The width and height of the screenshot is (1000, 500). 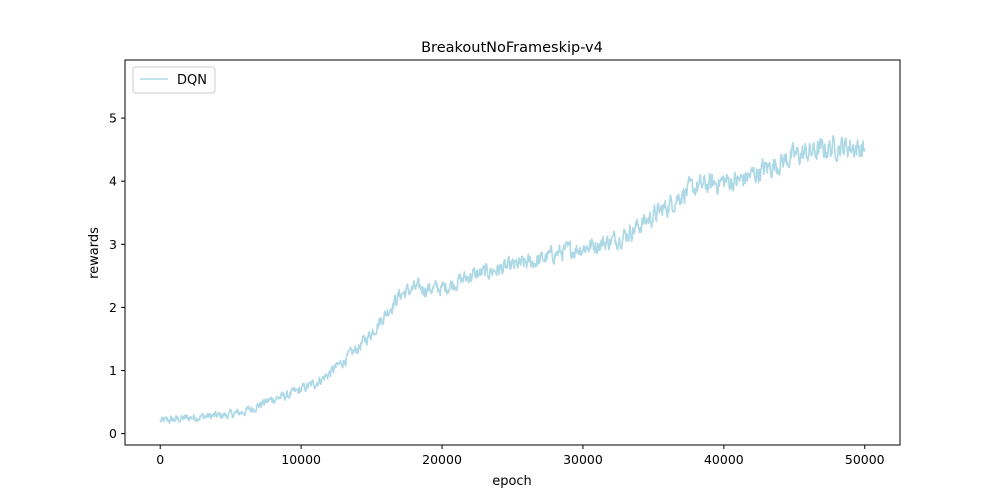 What do you see at coordinates (442, 459) in the screenshot?
I see `x-tick-label: 20000` at bounding box center [442, 459].